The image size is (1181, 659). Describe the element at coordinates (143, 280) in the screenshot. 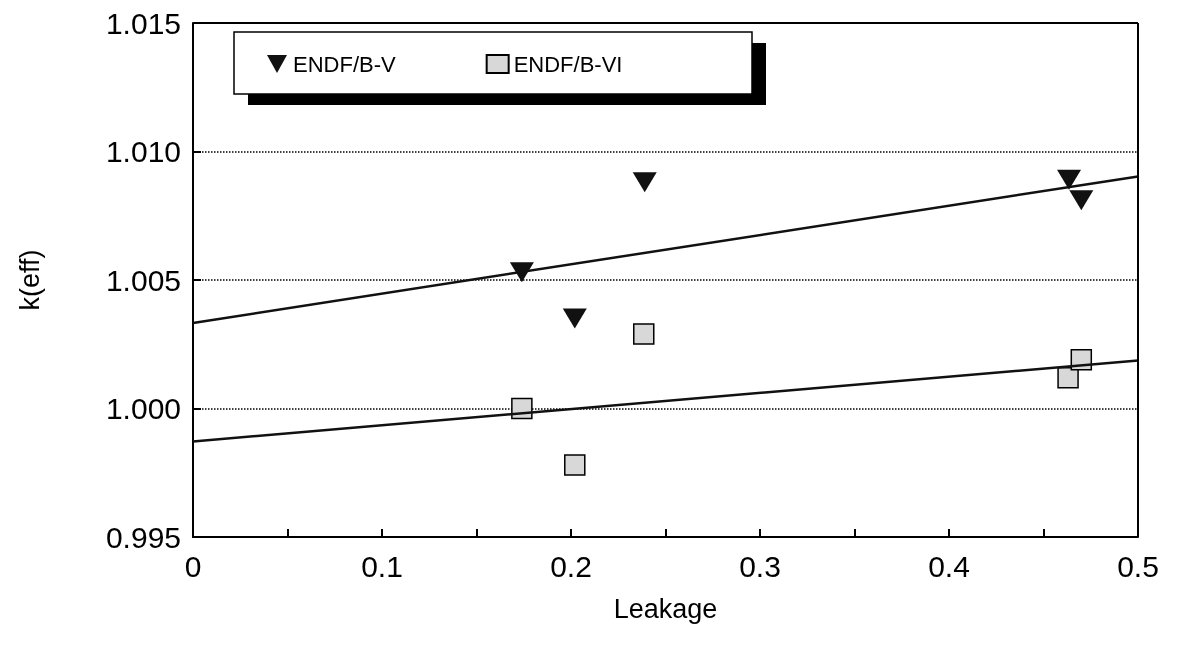

I see `y-tick-label: 1.005` at that location.